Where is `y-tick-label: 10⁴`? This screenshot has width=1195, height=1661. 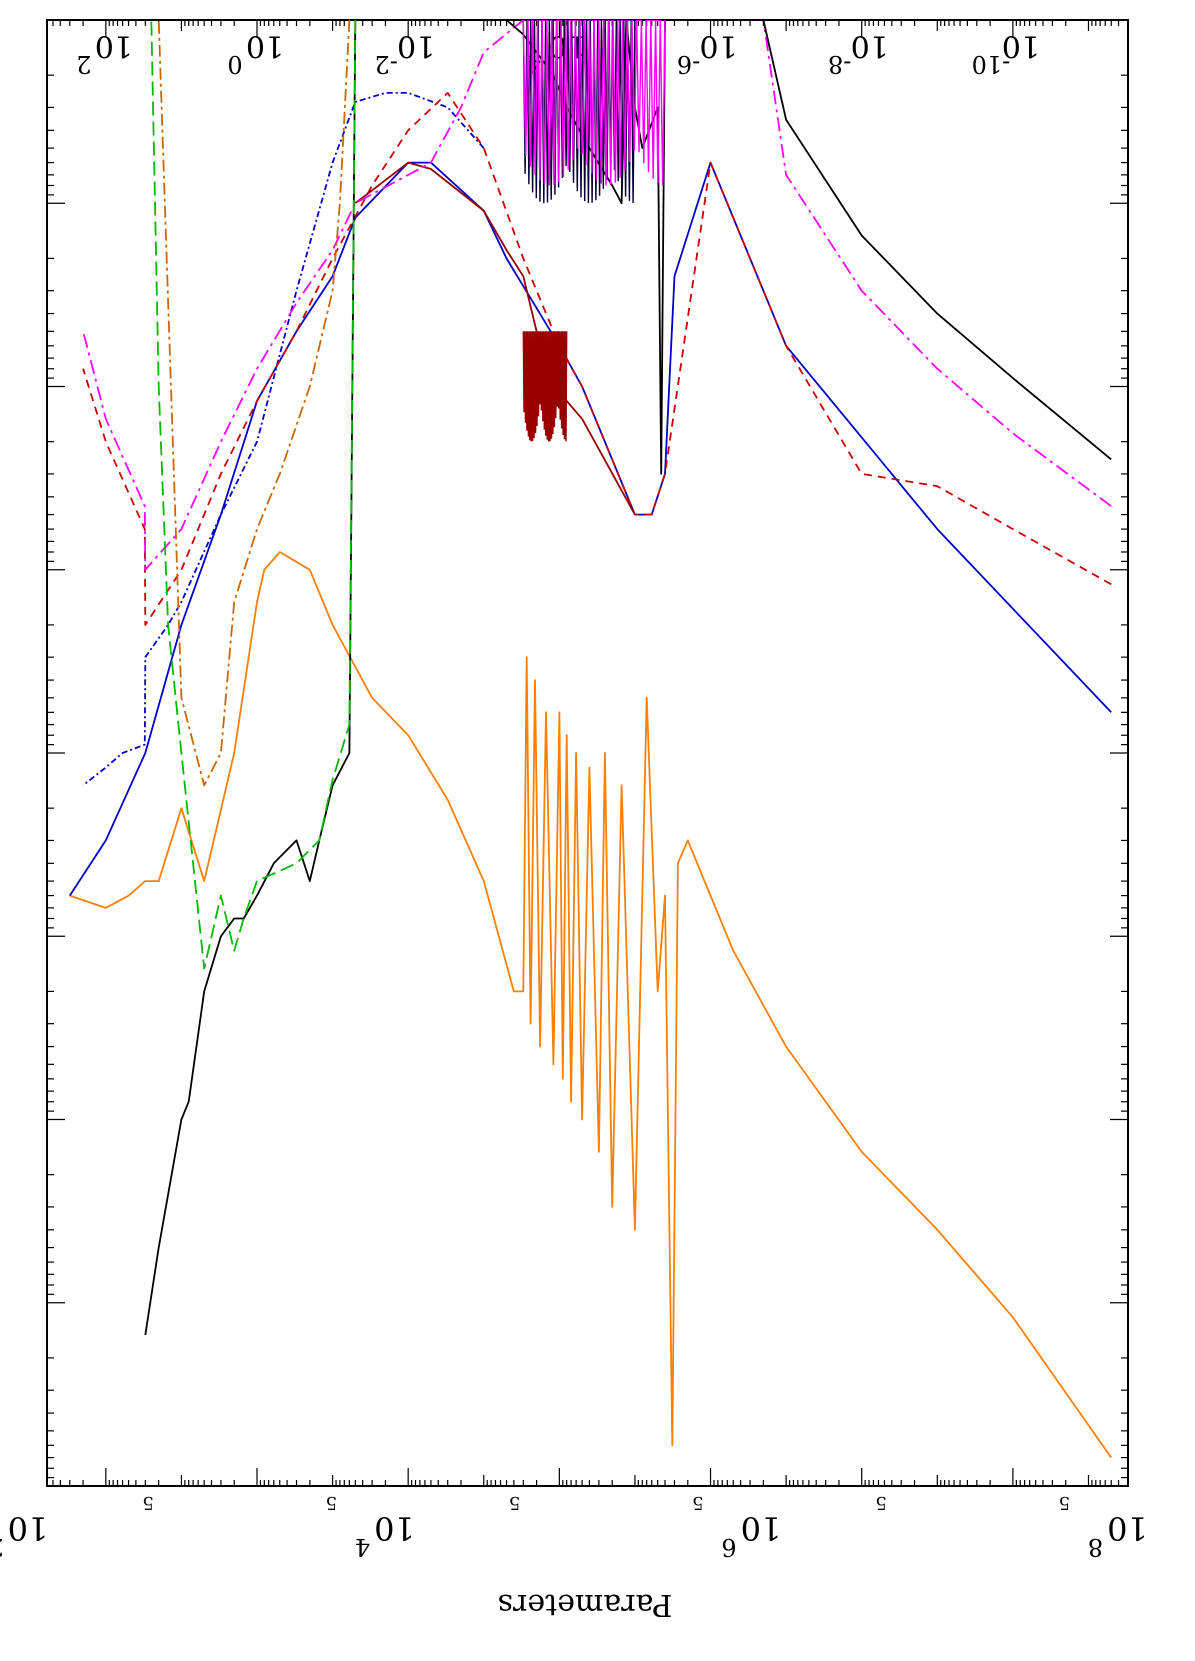 y-tick-label: 10⁴ is located at coordinates (385, 1535).